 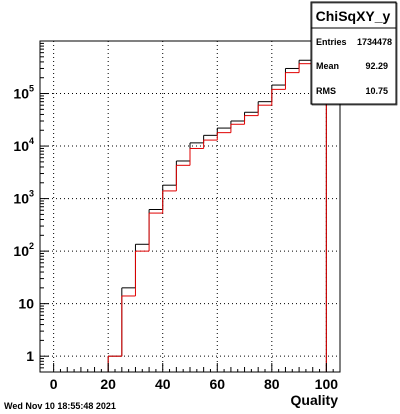 I want to click on y-tick-label-0: 1, so click(x=30, y=356).